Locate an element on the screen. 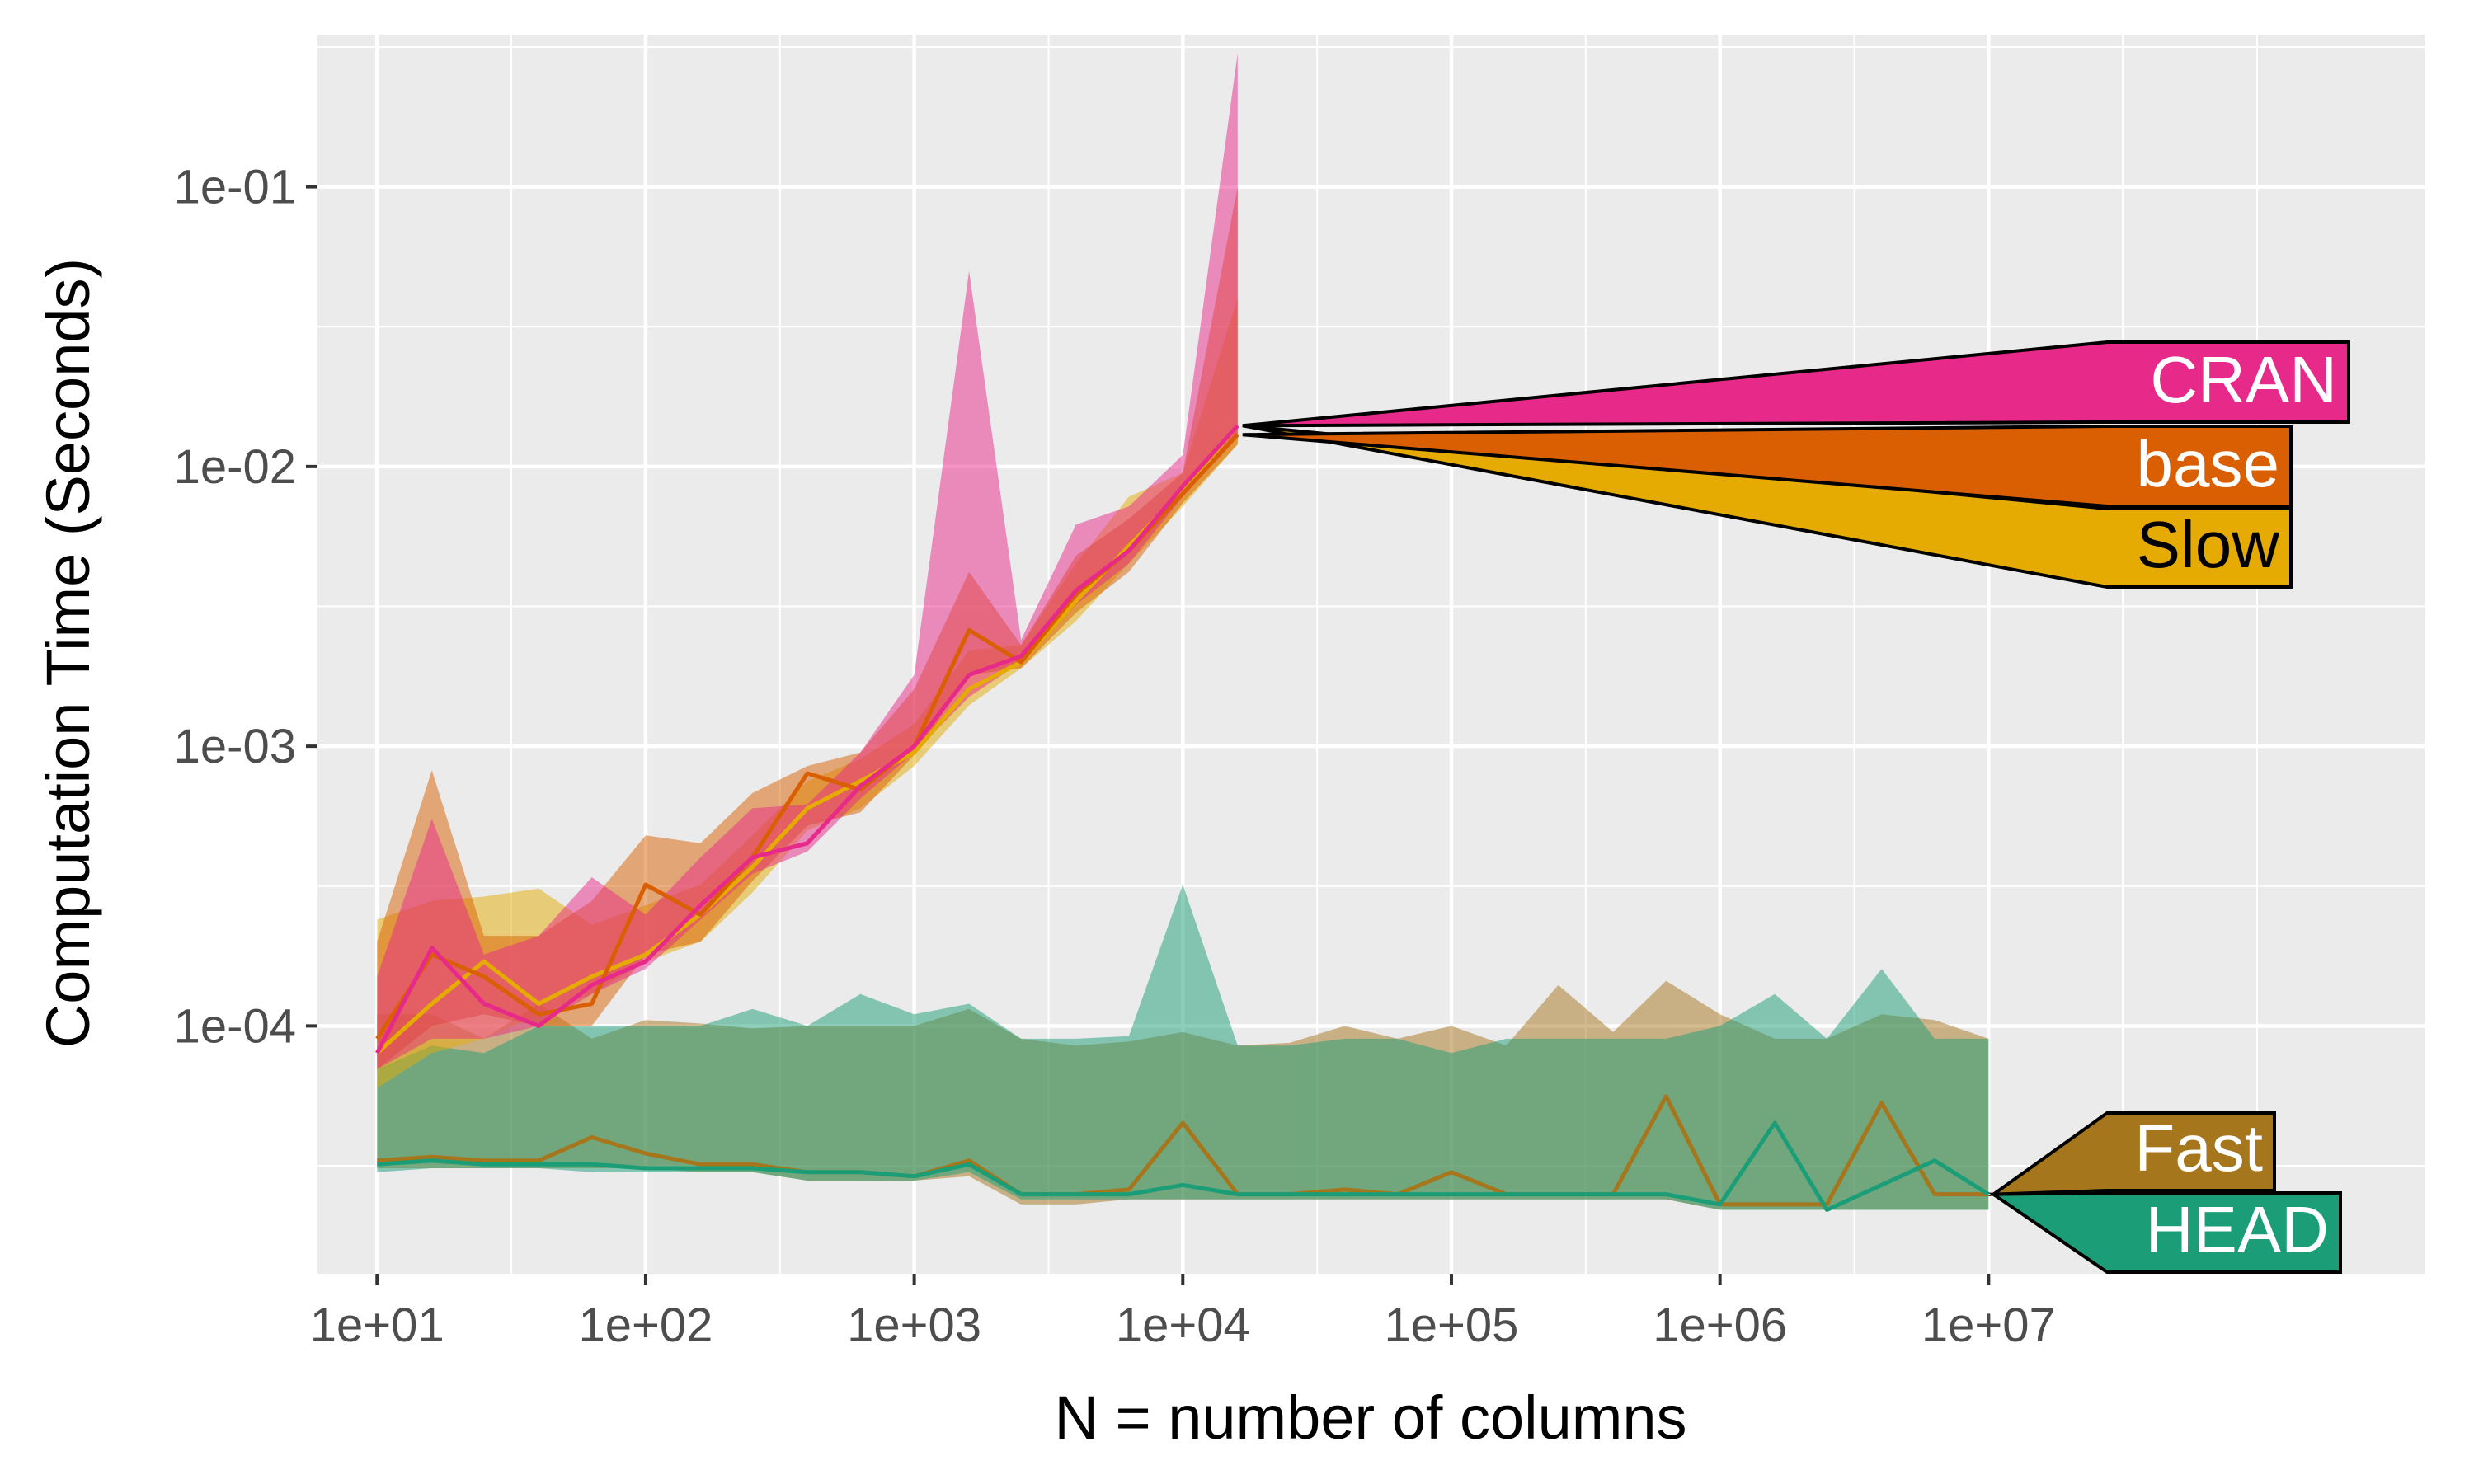 This screenshot has height=1484, width=2474. direct-label-box-base is located at coordinates (1767, 467).